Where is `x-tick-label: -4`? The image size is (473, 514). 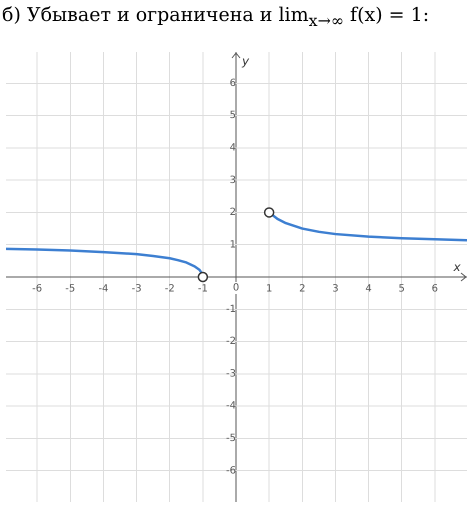
x-tick-label: -4 is located at coordinates (103, 289).